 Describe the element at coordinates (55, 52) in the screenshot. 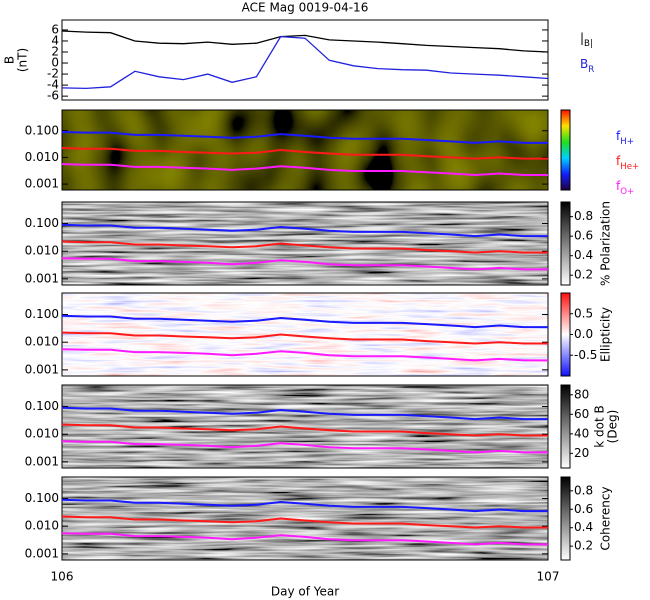

I see `y-tick-label: 2` at that location.